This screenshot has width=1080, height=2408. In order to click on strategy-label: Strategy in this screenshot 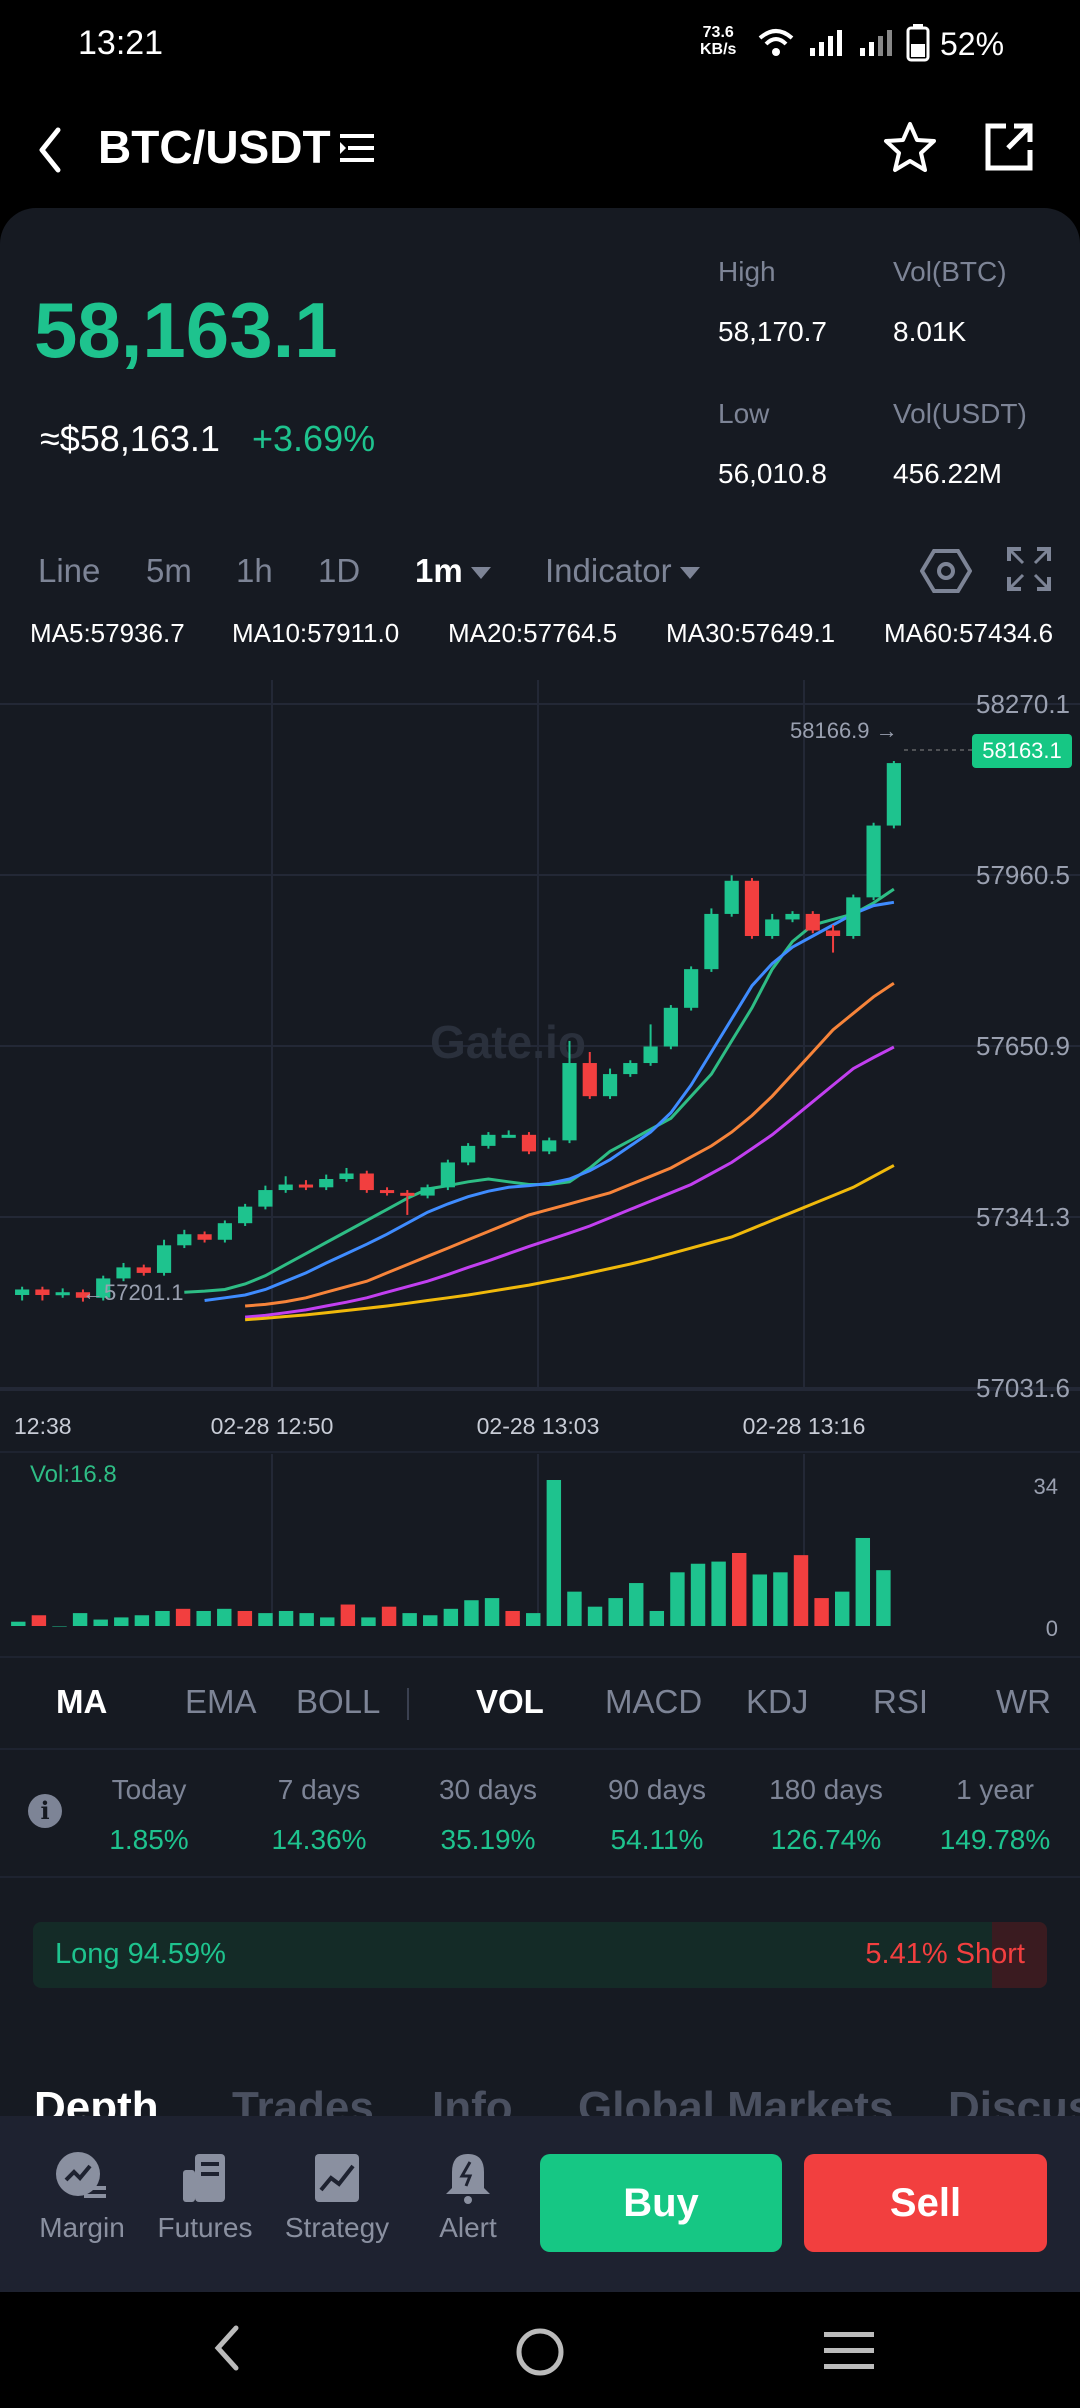, I will do `click(337, 2227)`.